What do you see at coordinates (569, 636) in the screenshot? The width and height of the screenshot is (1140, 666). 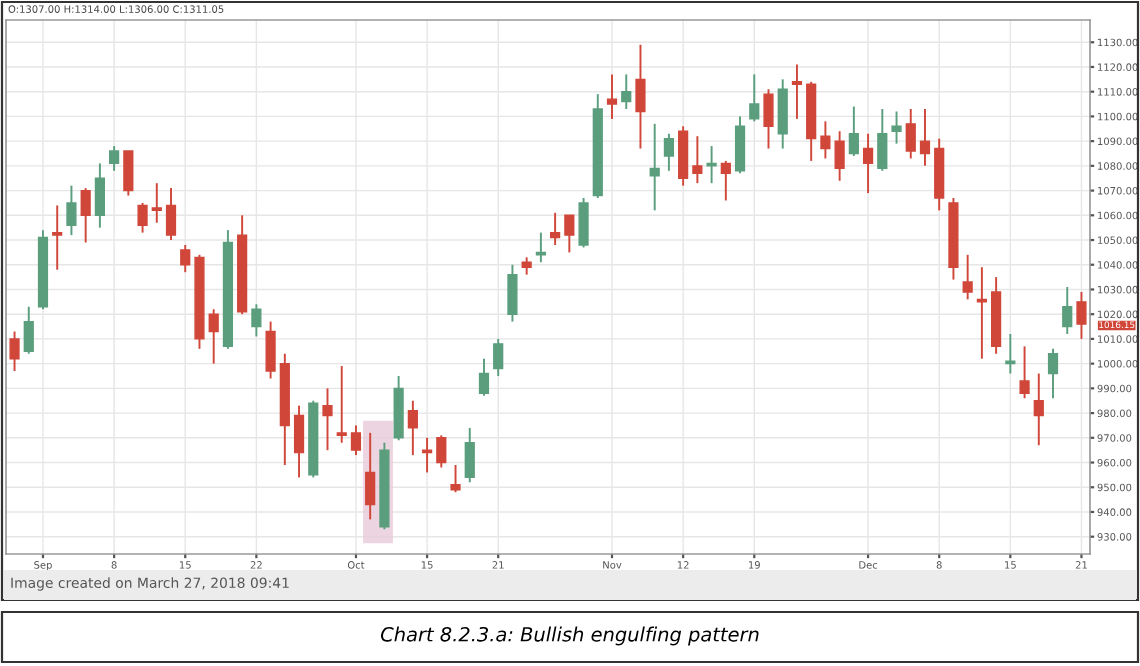 I see `text: Chart 8.2.3.a: Bullish engulfing pattern` at bounding box center [569, 636].